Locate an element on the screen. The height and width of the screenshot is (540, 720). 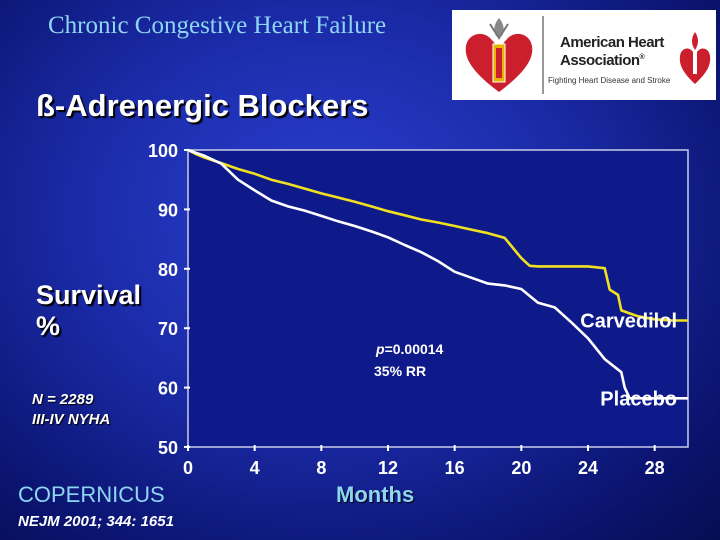
header-title: Chronic Congestive Heart Failure is located at coordinates (217, 25).